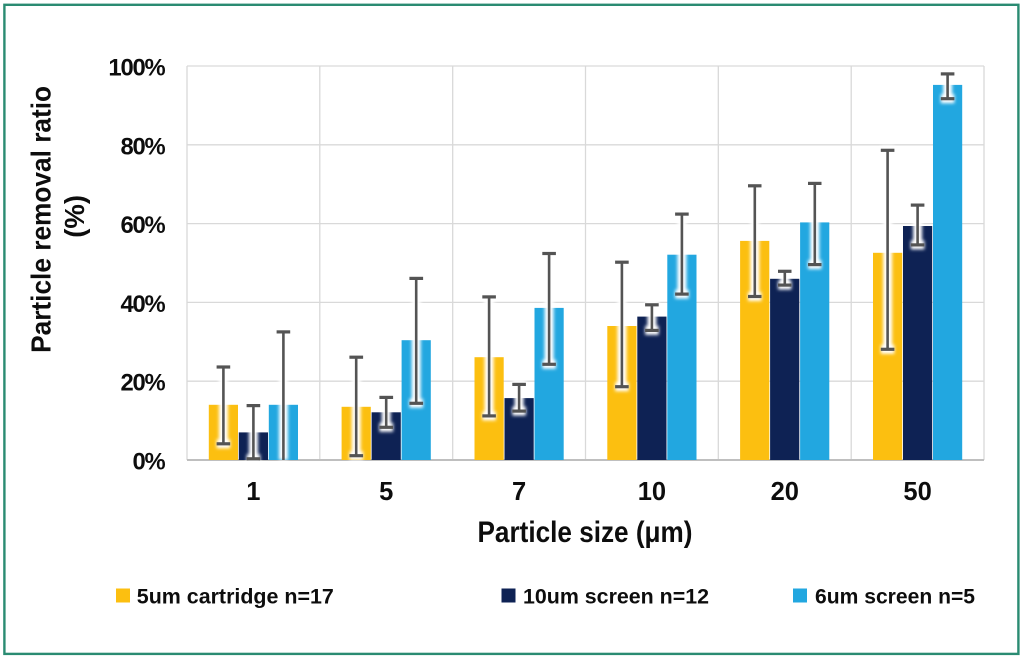 Image resolution: width=1024 pixels, height=659 pixels. Describe the element at coordinates (142, 304) in the screenshot. I see `svg-text: 40%` at that location.